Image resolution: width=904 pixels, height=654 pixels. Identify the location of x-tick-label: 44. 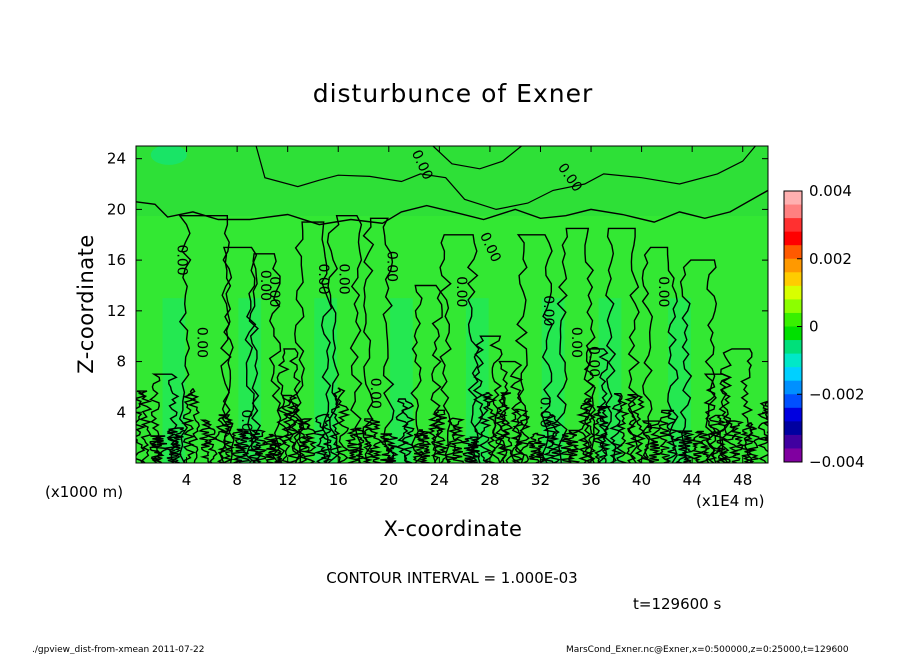
(692, 480).